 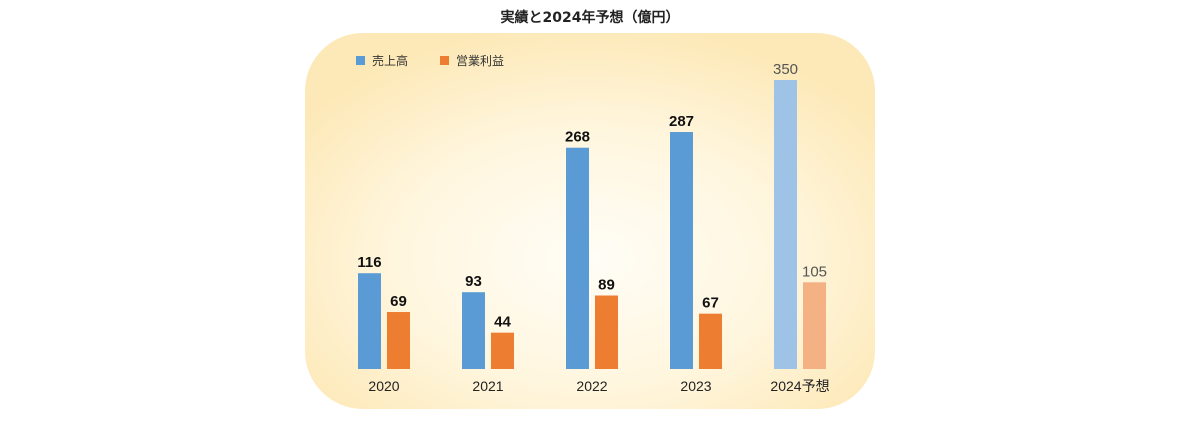 What do you see at coordinates (577, 137) in the screenshot?
I see `value-label-sales-2: 268` at bounding box center [577, 137].